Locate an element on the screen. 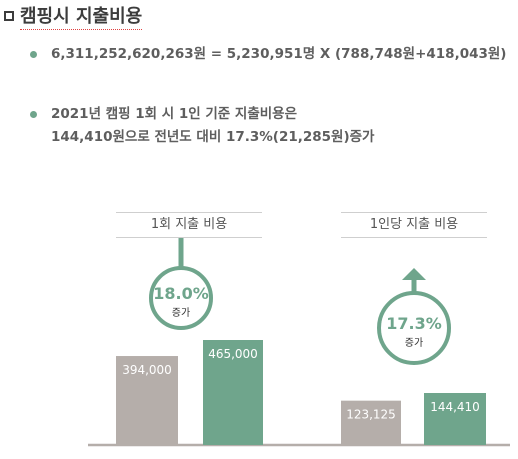 This screenshot has height=459, width=518. bar-value-label: 123,125 is located at coordinates (371, 415).